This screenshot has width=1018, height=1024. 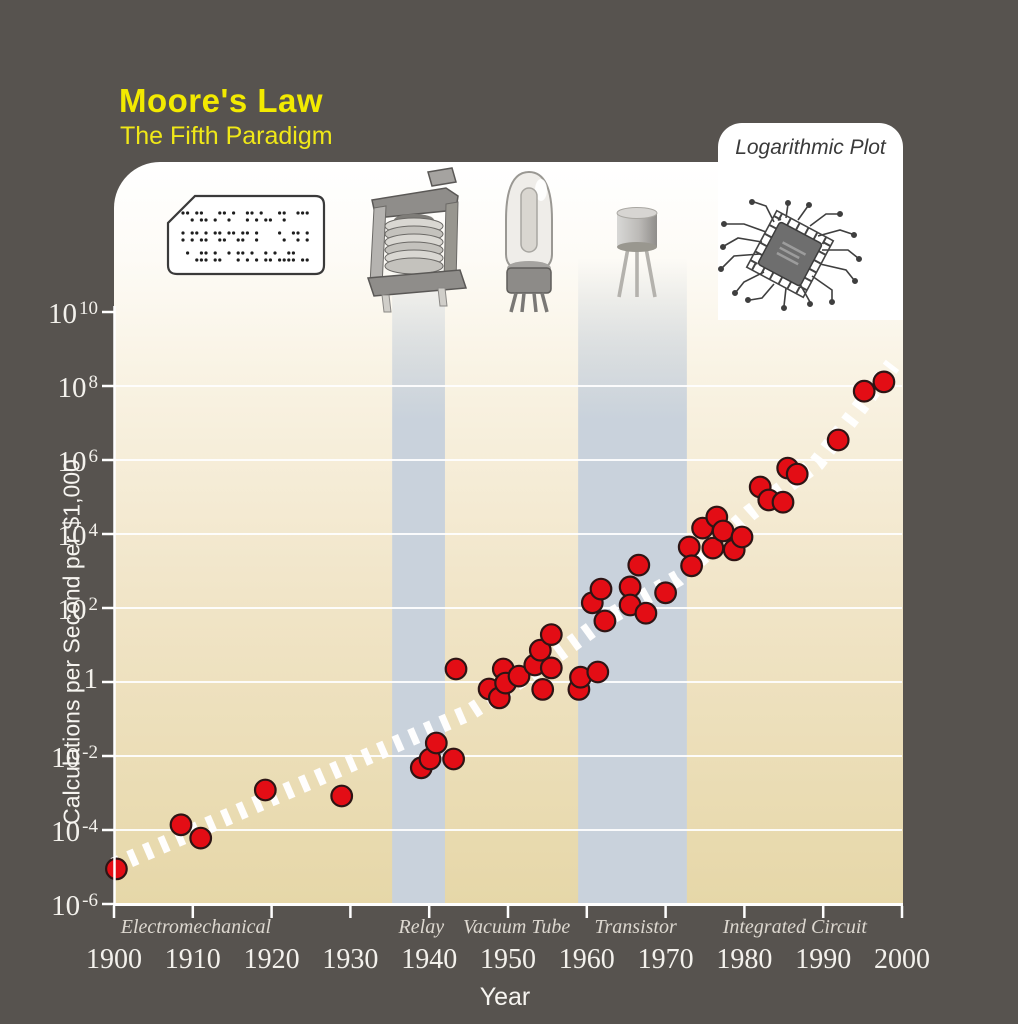 I want to click on y-tick-label: 10 6, so click(x=78, y=462).